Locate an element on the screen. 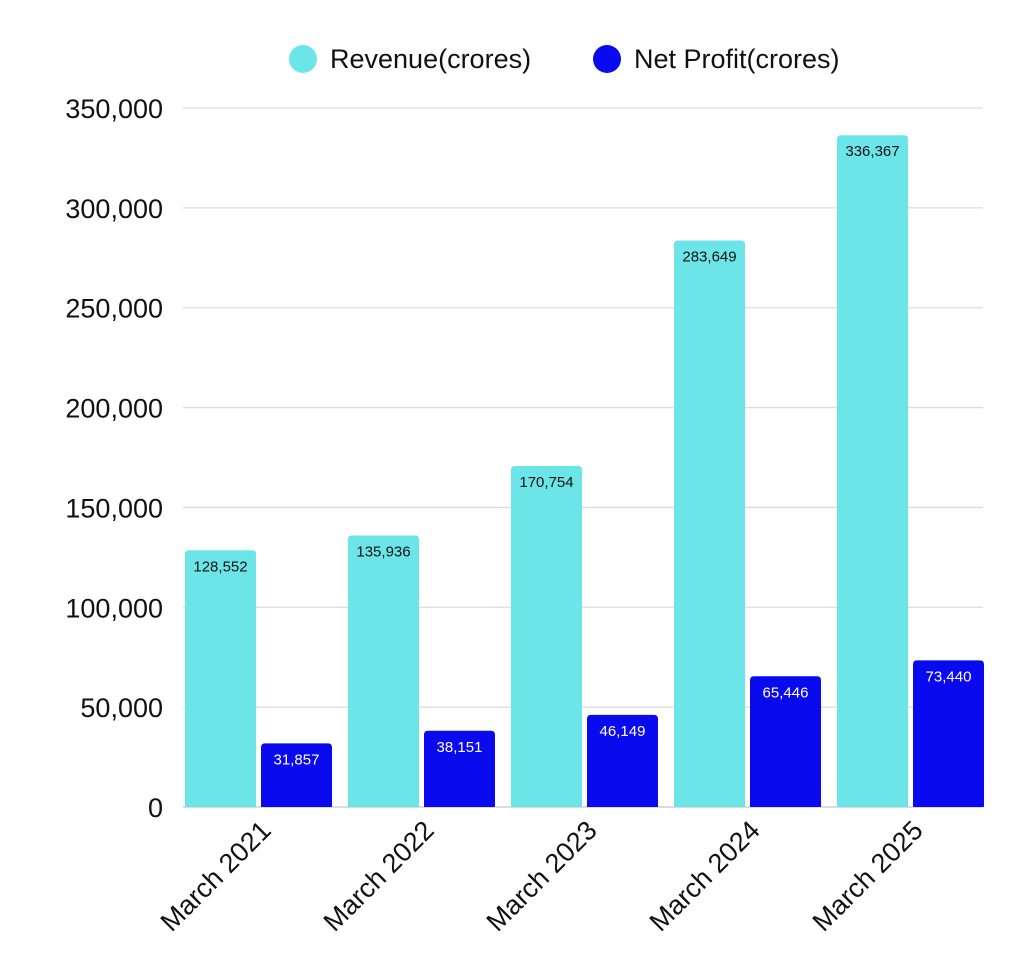  x-tick-label: March 2022 is located at coordinates (379, 876).